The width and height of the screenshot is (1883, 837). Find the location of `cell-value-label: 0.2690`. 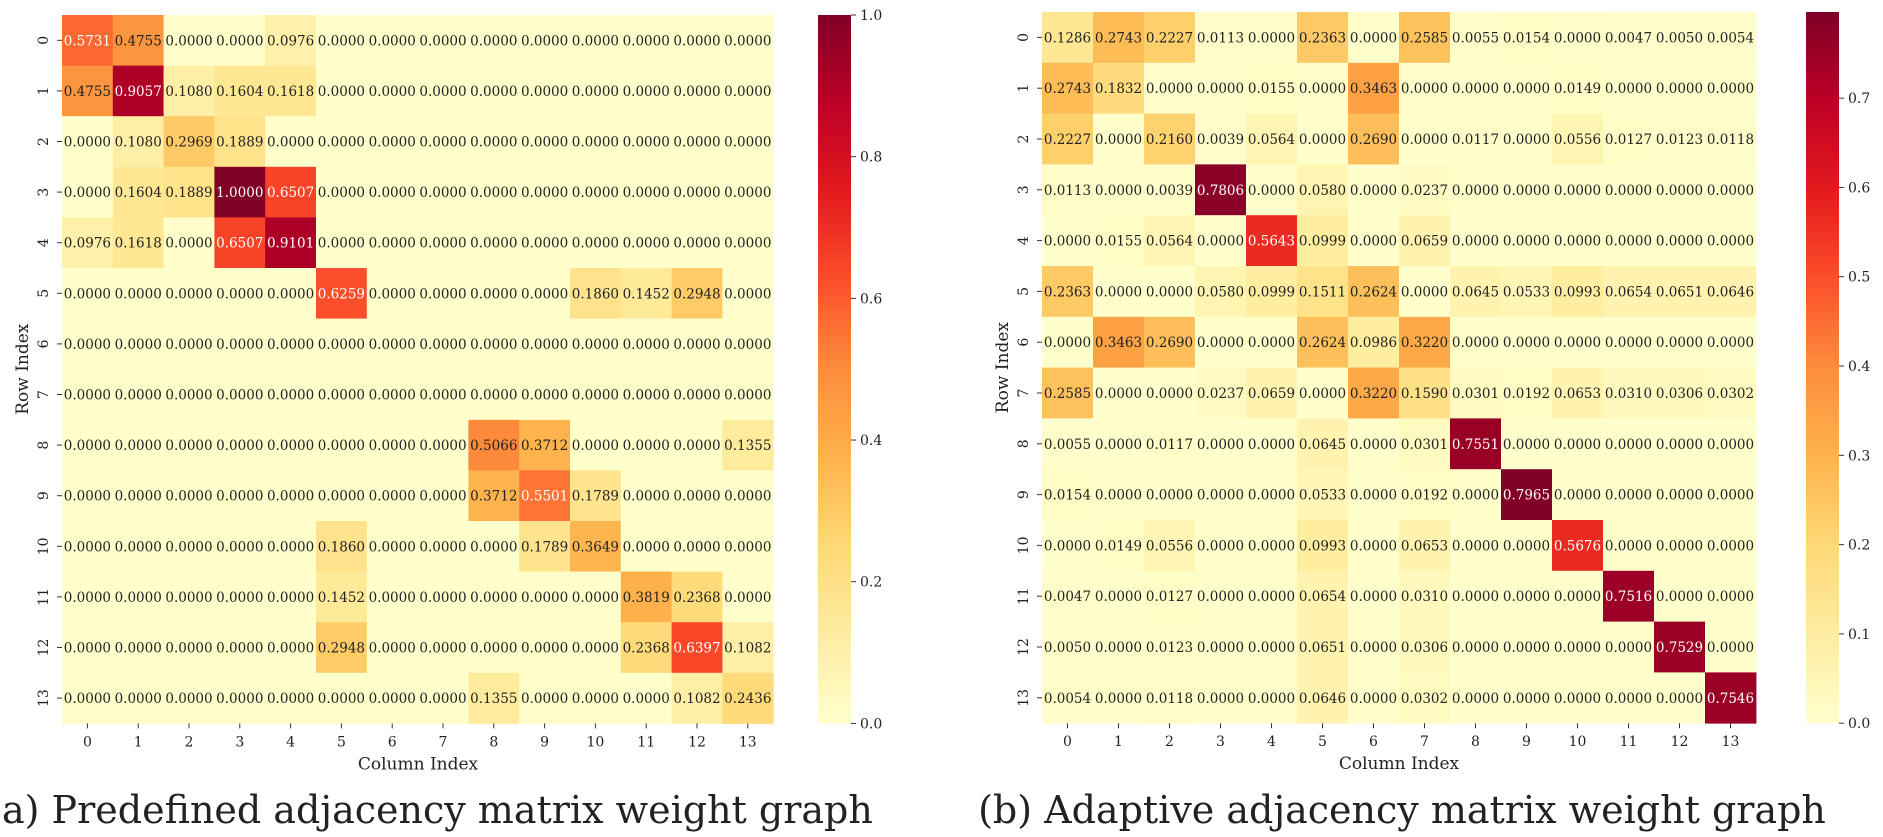

cell-value-label: 0.2690 is located at coordinates (1169, 343).